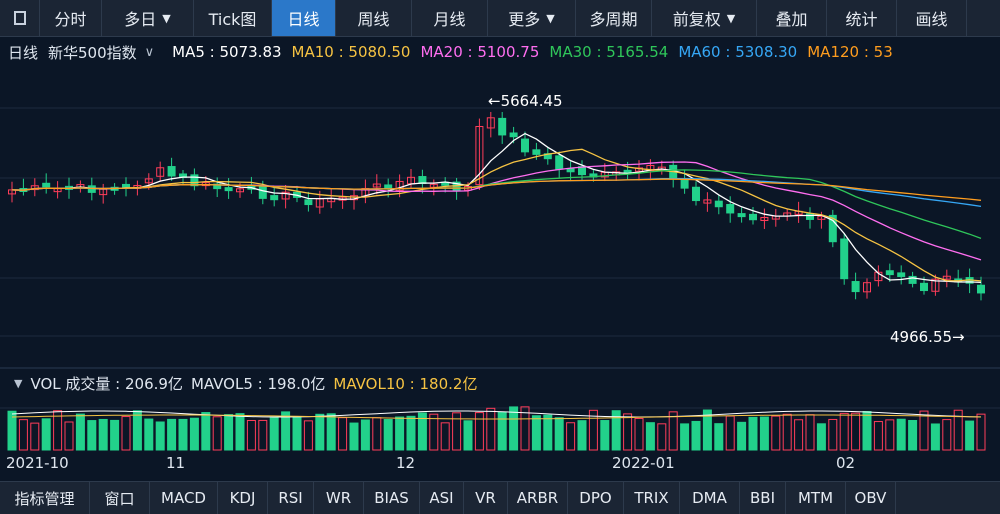 This screenshot has width=1000, height=514. Describe the element at coordinates (304, 18) in the screenshot. I see `tab-3: 日线` at that location.